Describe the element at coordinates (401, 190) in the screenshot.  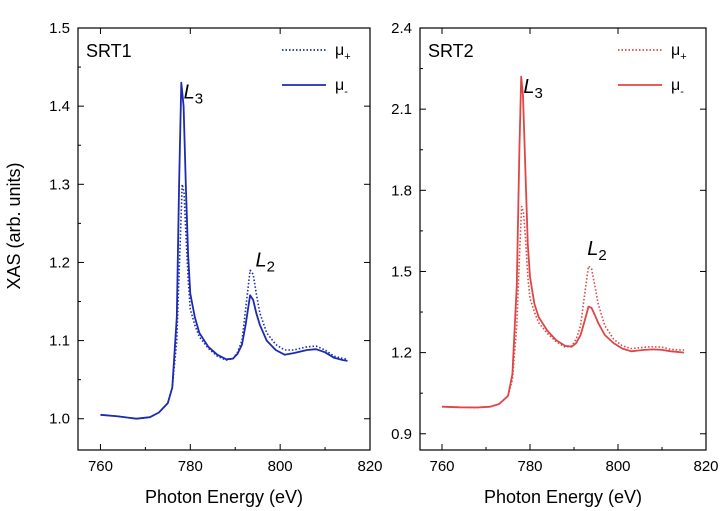
I see `y-tick-label: 1.8` at that location.